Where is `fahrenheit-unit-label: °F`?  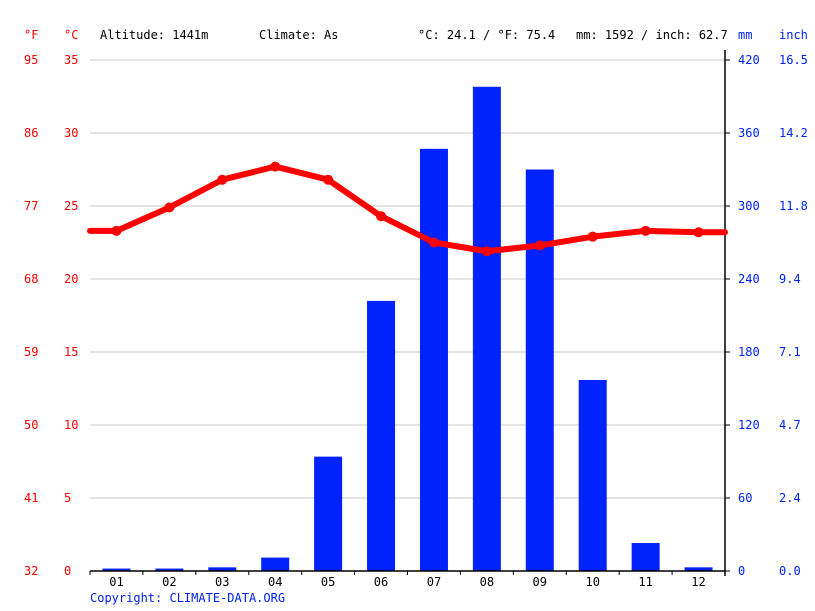
fahrenheit-unit-label: °F is located at coordinates (31, 35).